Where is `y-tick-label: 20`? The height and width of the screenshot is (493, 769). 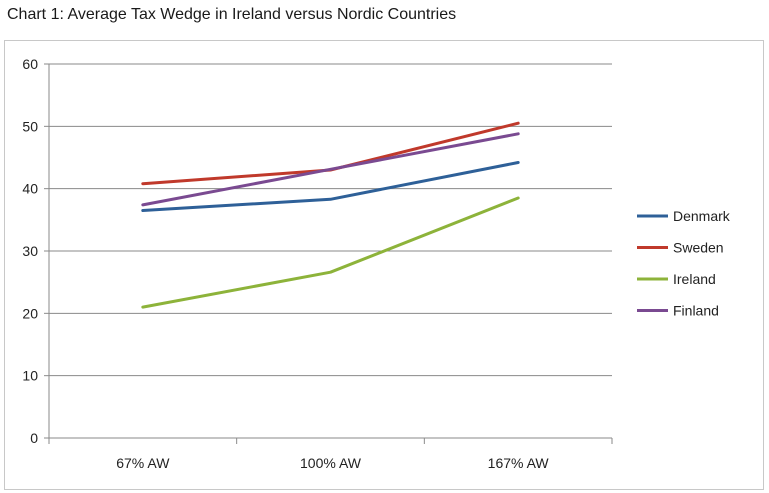
y-tick-label: 20 is located at coordinates (30, 313).